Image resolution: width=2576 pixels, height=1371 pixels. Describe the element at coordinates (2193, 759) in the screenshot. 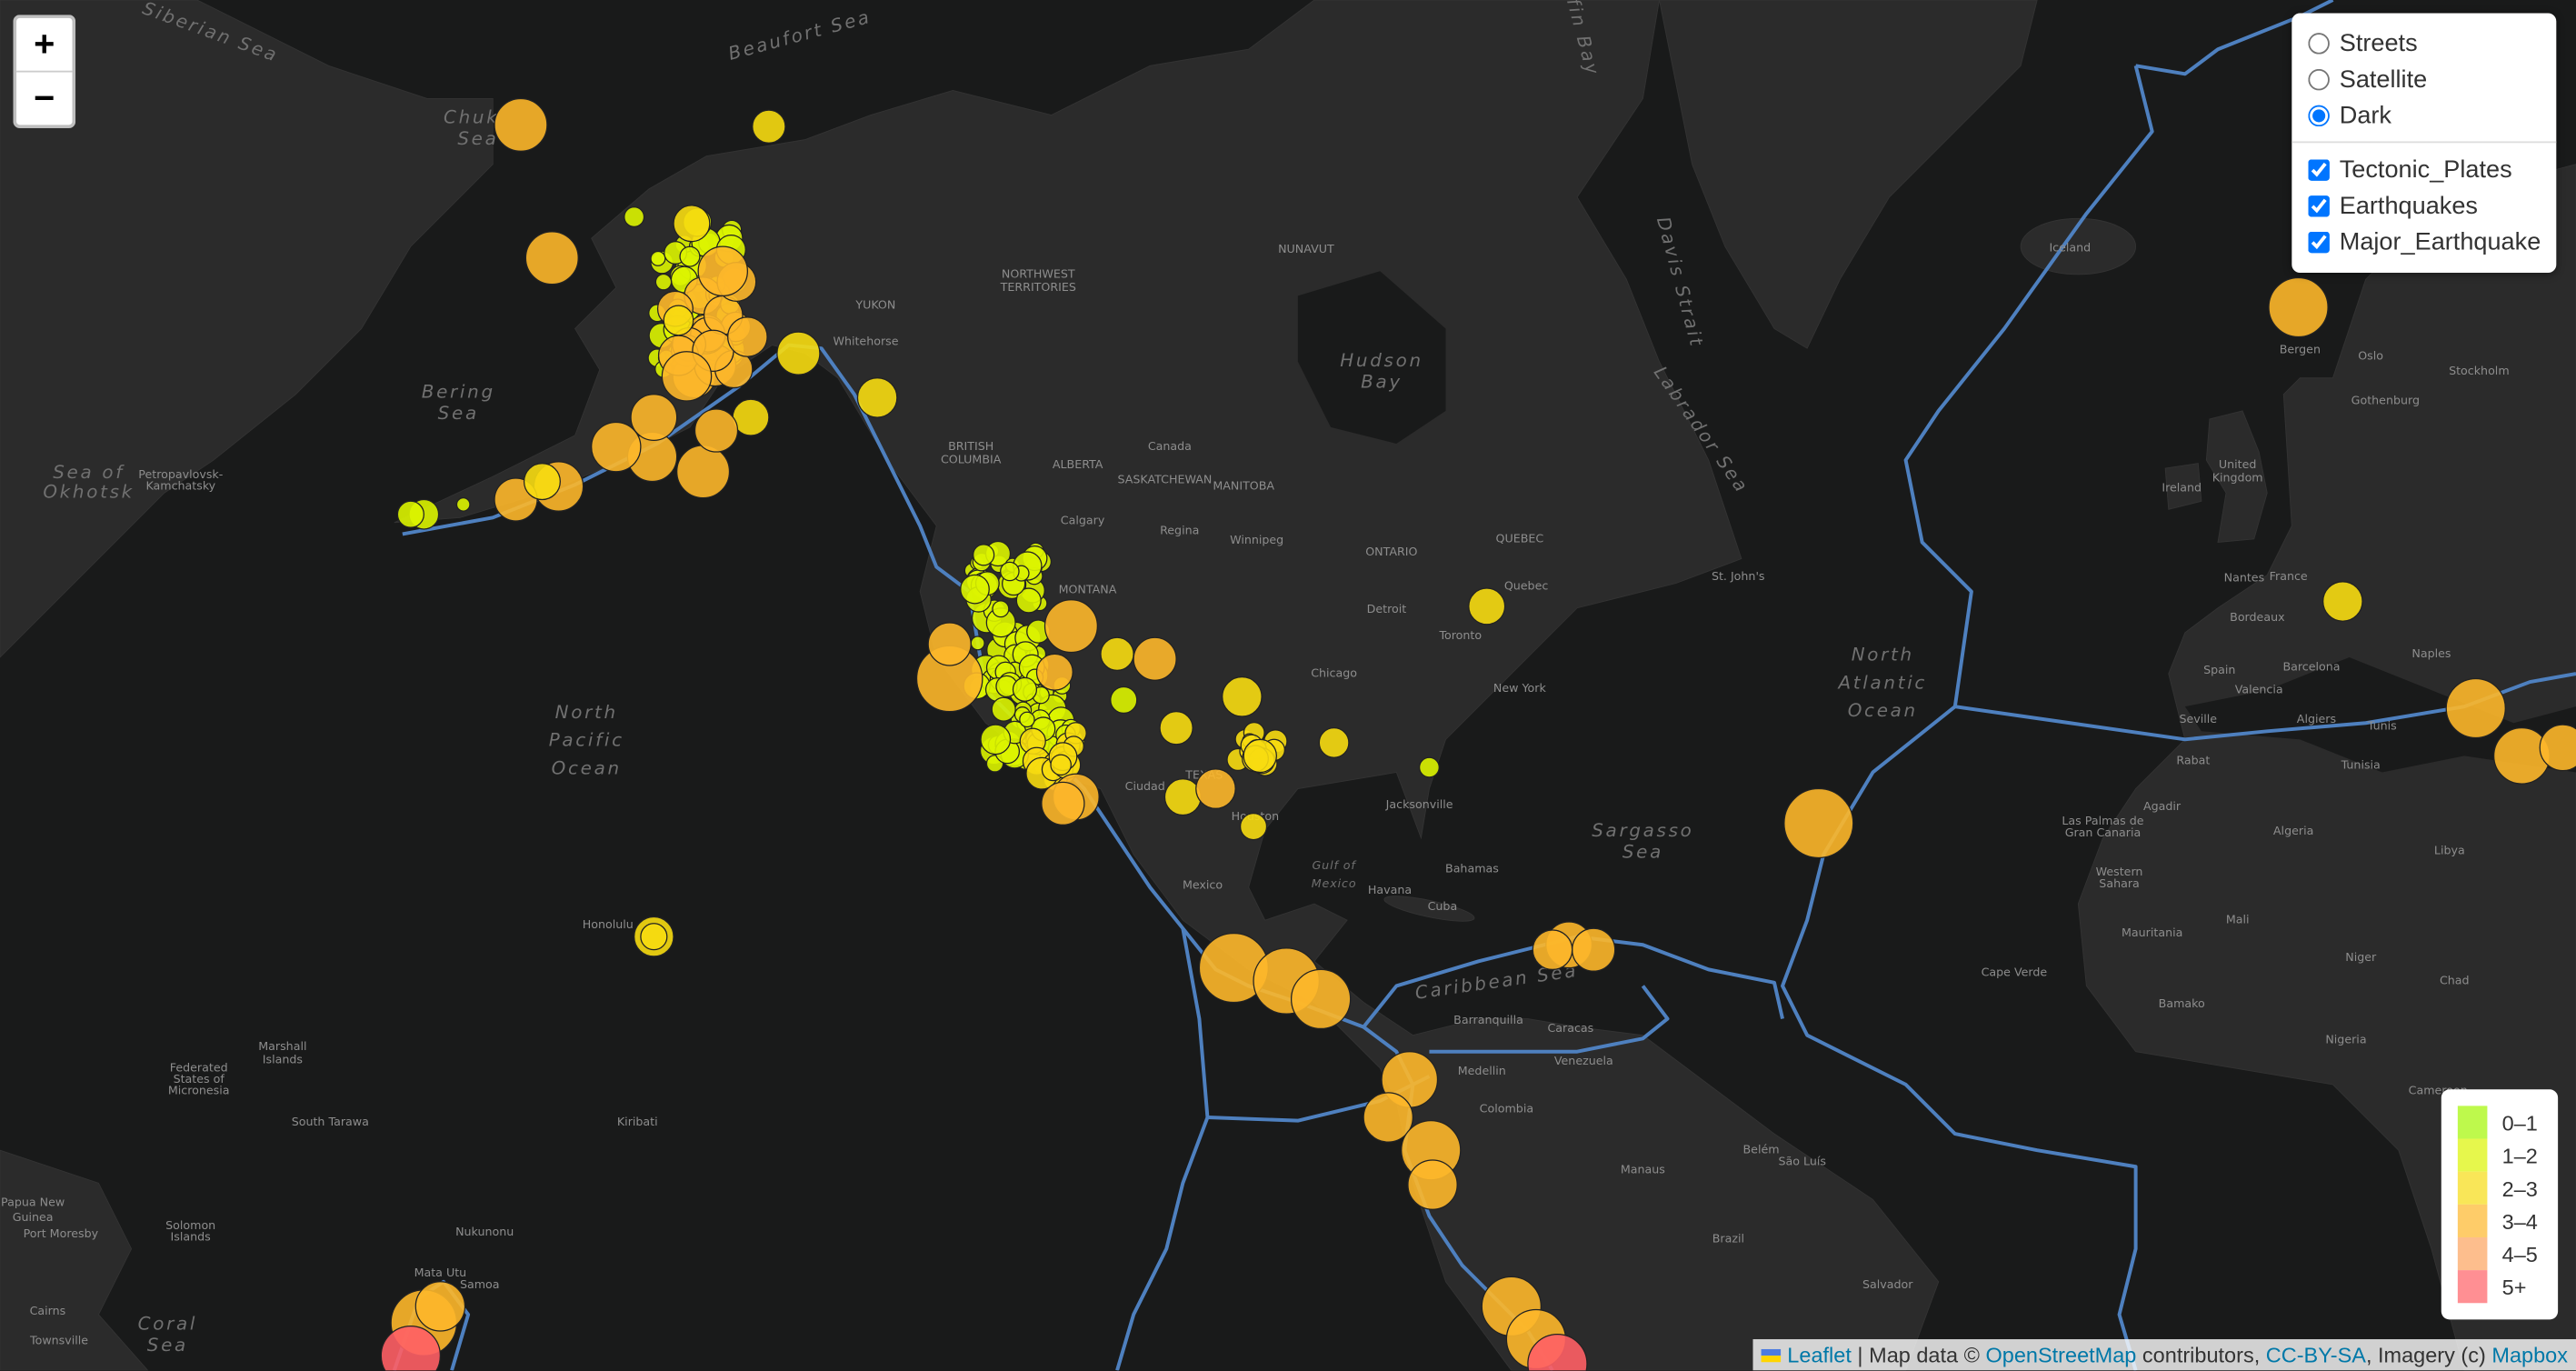

I see `place-label: Rabat` at that location.